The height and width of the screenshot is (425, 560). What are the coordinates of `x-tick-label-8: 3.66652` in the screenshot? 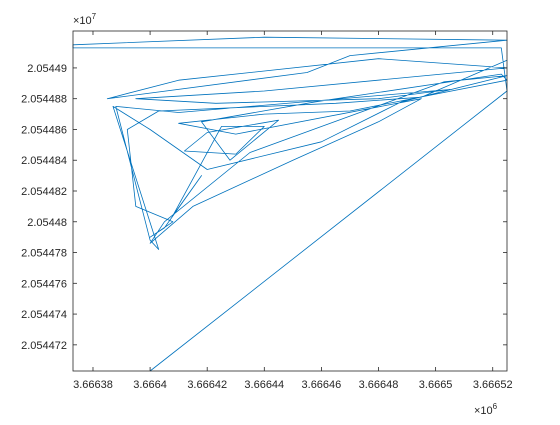 It's located at (493, 385).